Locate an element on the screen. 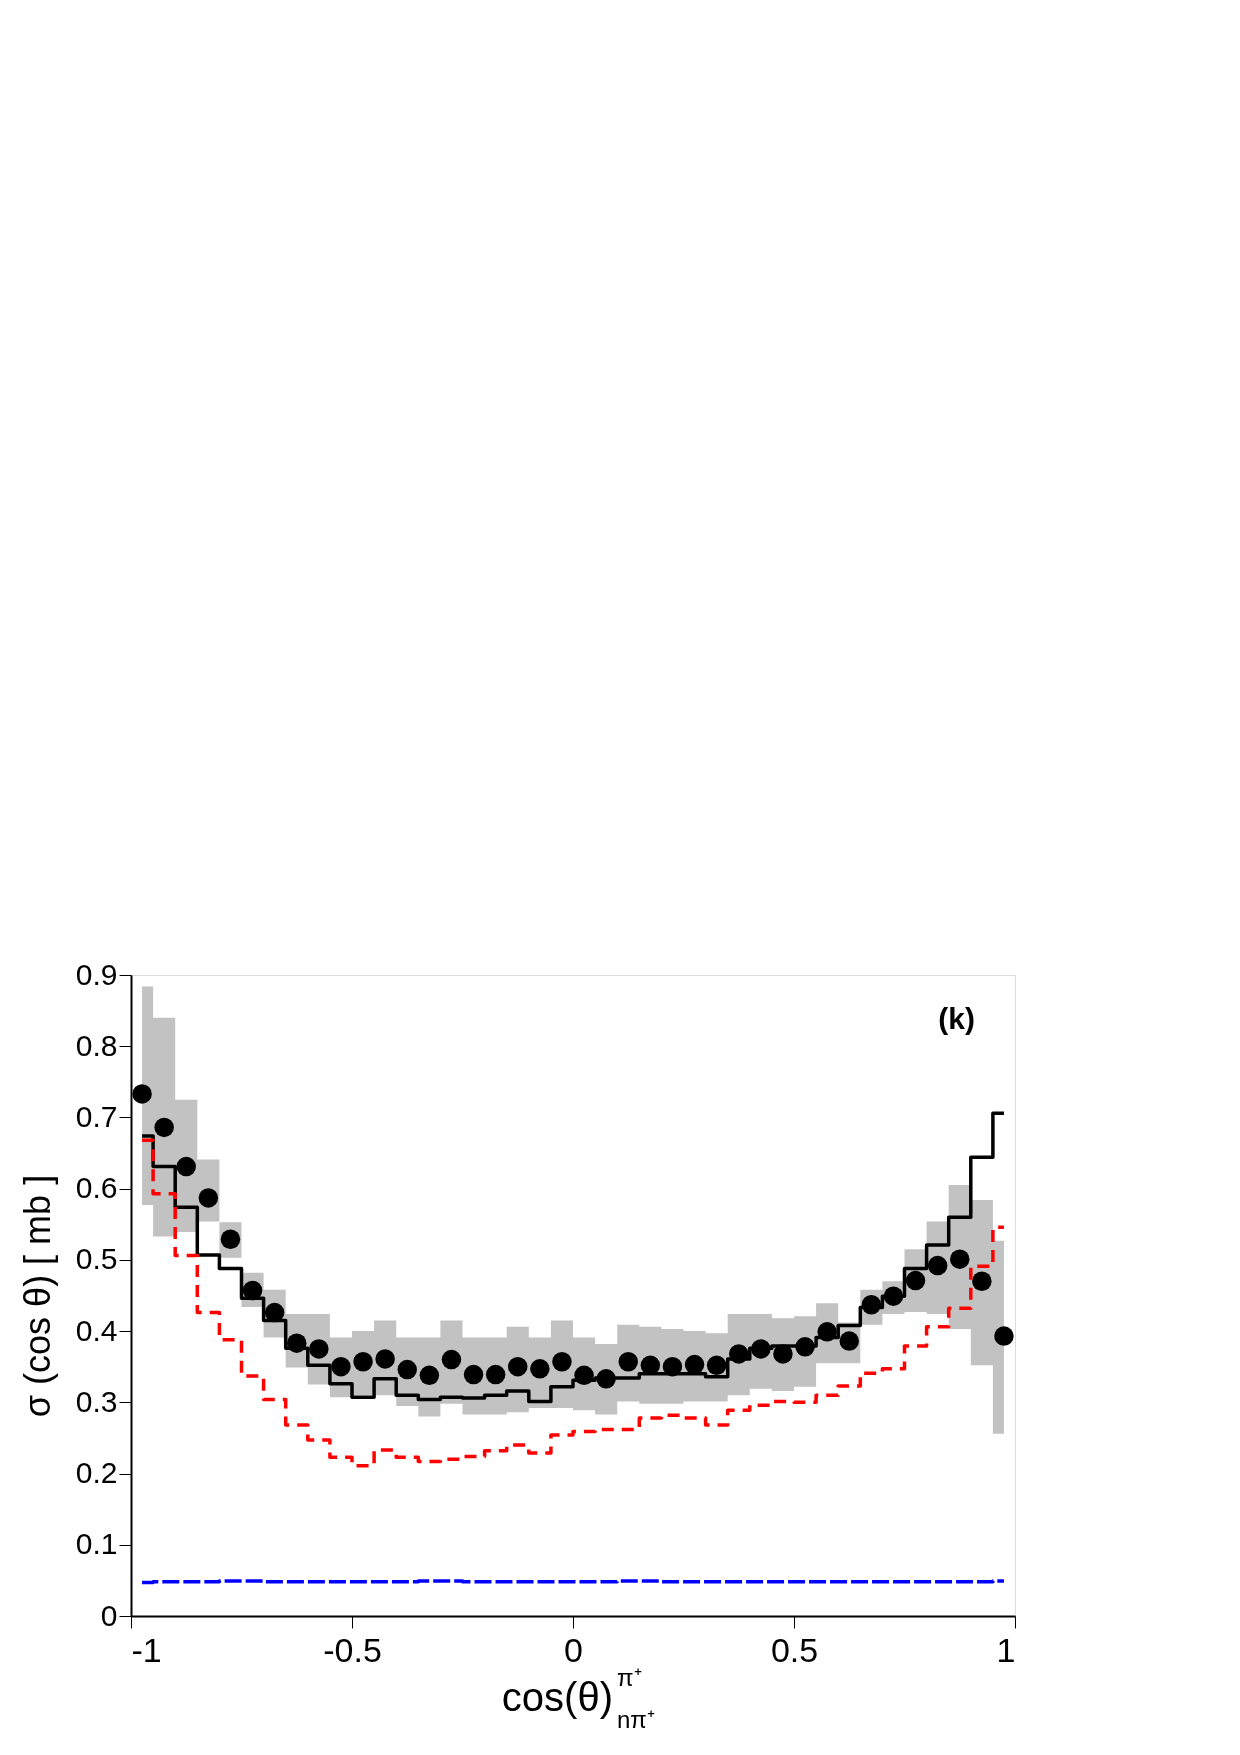 The width and height of the screenshot is (1240, 1755). y-tick-label: 0.5 is located at coordinates (96, 1259).